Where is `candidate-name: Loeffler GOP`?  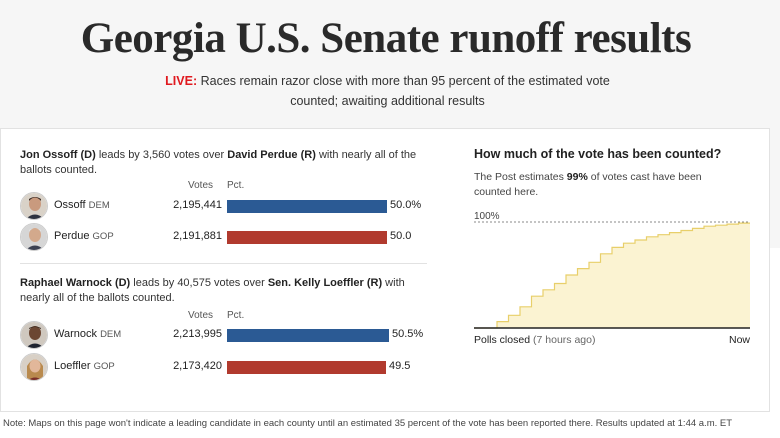 candidate-name: Loeffler GOP is located at coordinates (84, 366).